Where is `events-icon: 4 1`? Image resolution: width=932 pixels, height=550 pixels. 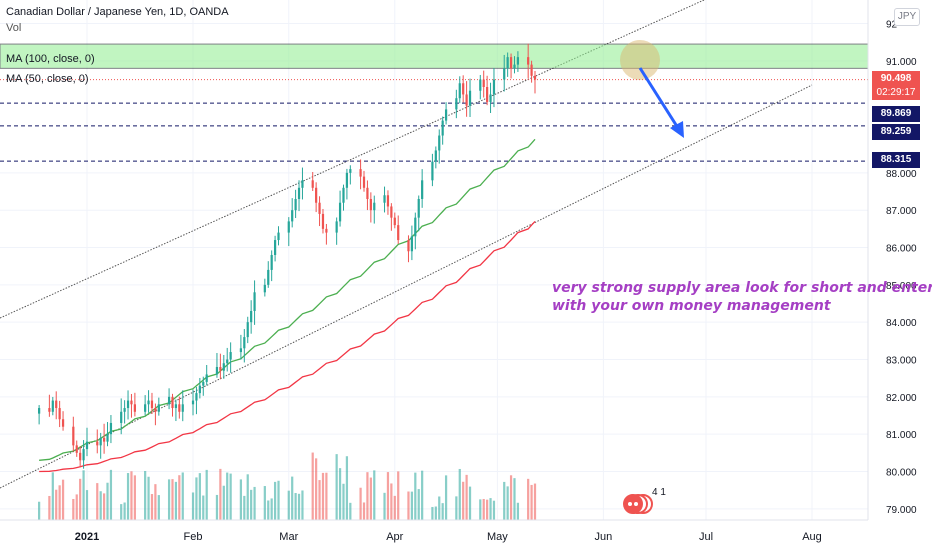
events-icon: 4 1 is located at coordinates (645, 501).